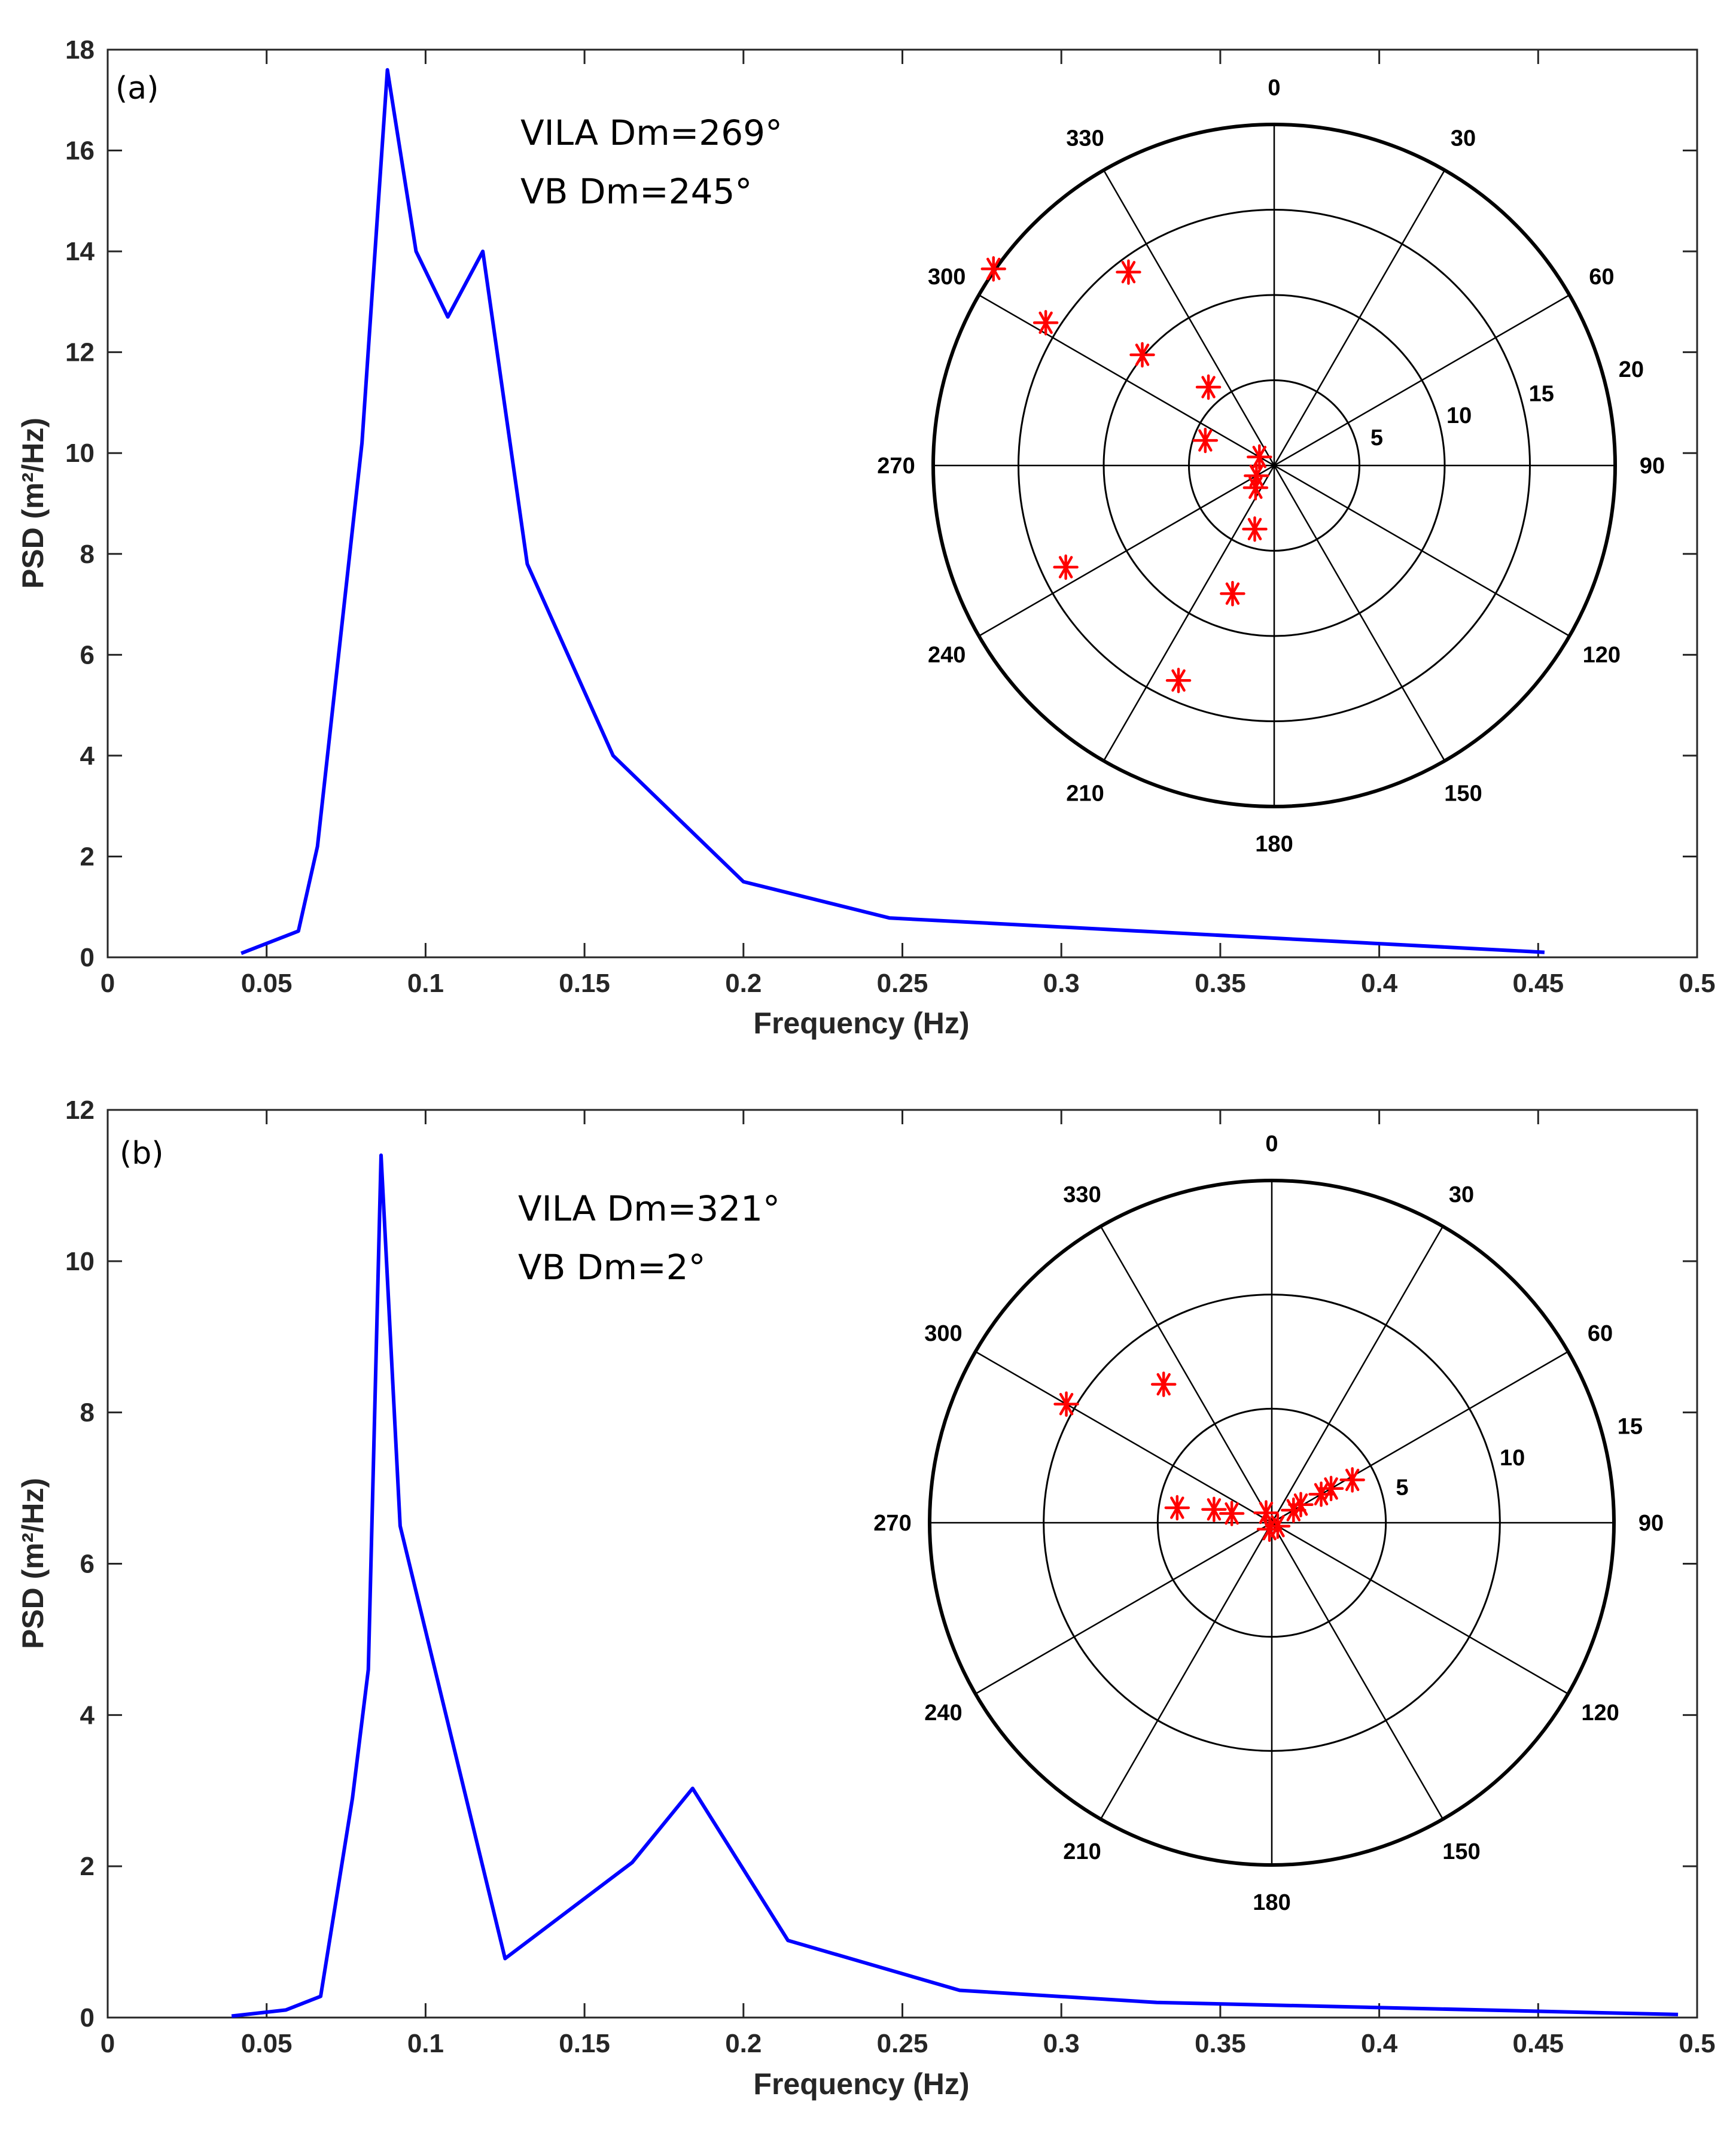 Image resolution: width=1736 pixels, height=2145 pixels. What do you see at coordinates (1459, 415) in the screenshot?
I see `polar-radius-label: 10` at bounding box center [1459, 415].